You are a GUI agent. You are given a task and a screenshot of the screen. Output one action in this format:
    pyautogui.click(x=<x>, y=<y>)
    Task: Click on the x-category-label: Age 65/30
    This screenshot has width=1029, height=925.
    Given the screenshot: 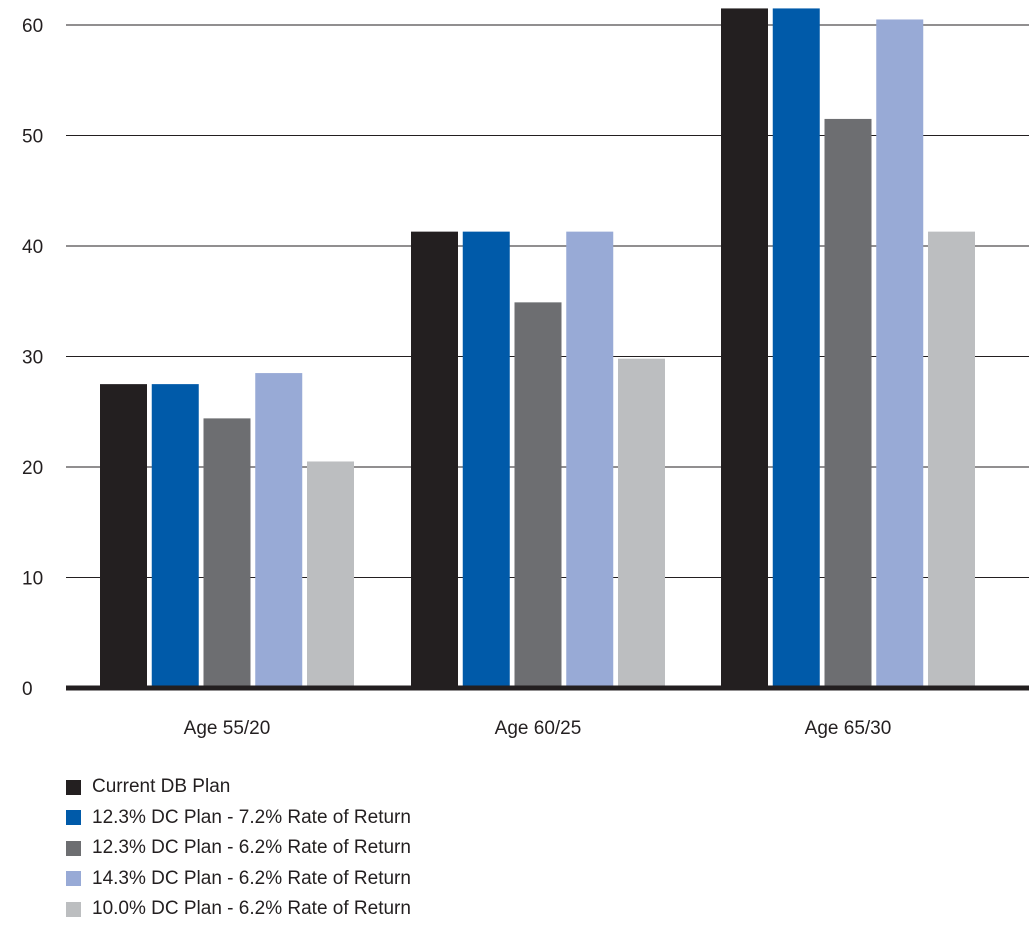 What is the action you would take?
    pyautogui.click(x=848, y=728)
    